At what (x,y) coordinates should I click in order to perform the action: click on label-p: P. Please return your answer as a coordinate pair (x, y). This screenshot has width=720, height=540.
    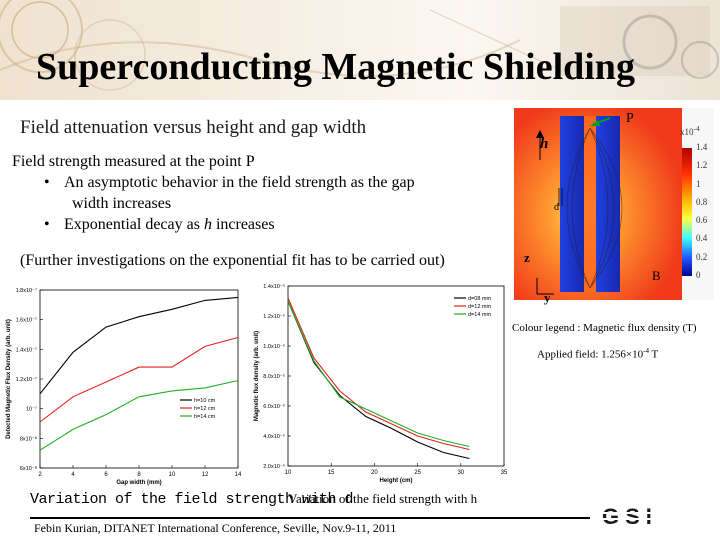
    Looking at the image, I should click on (630, 118).